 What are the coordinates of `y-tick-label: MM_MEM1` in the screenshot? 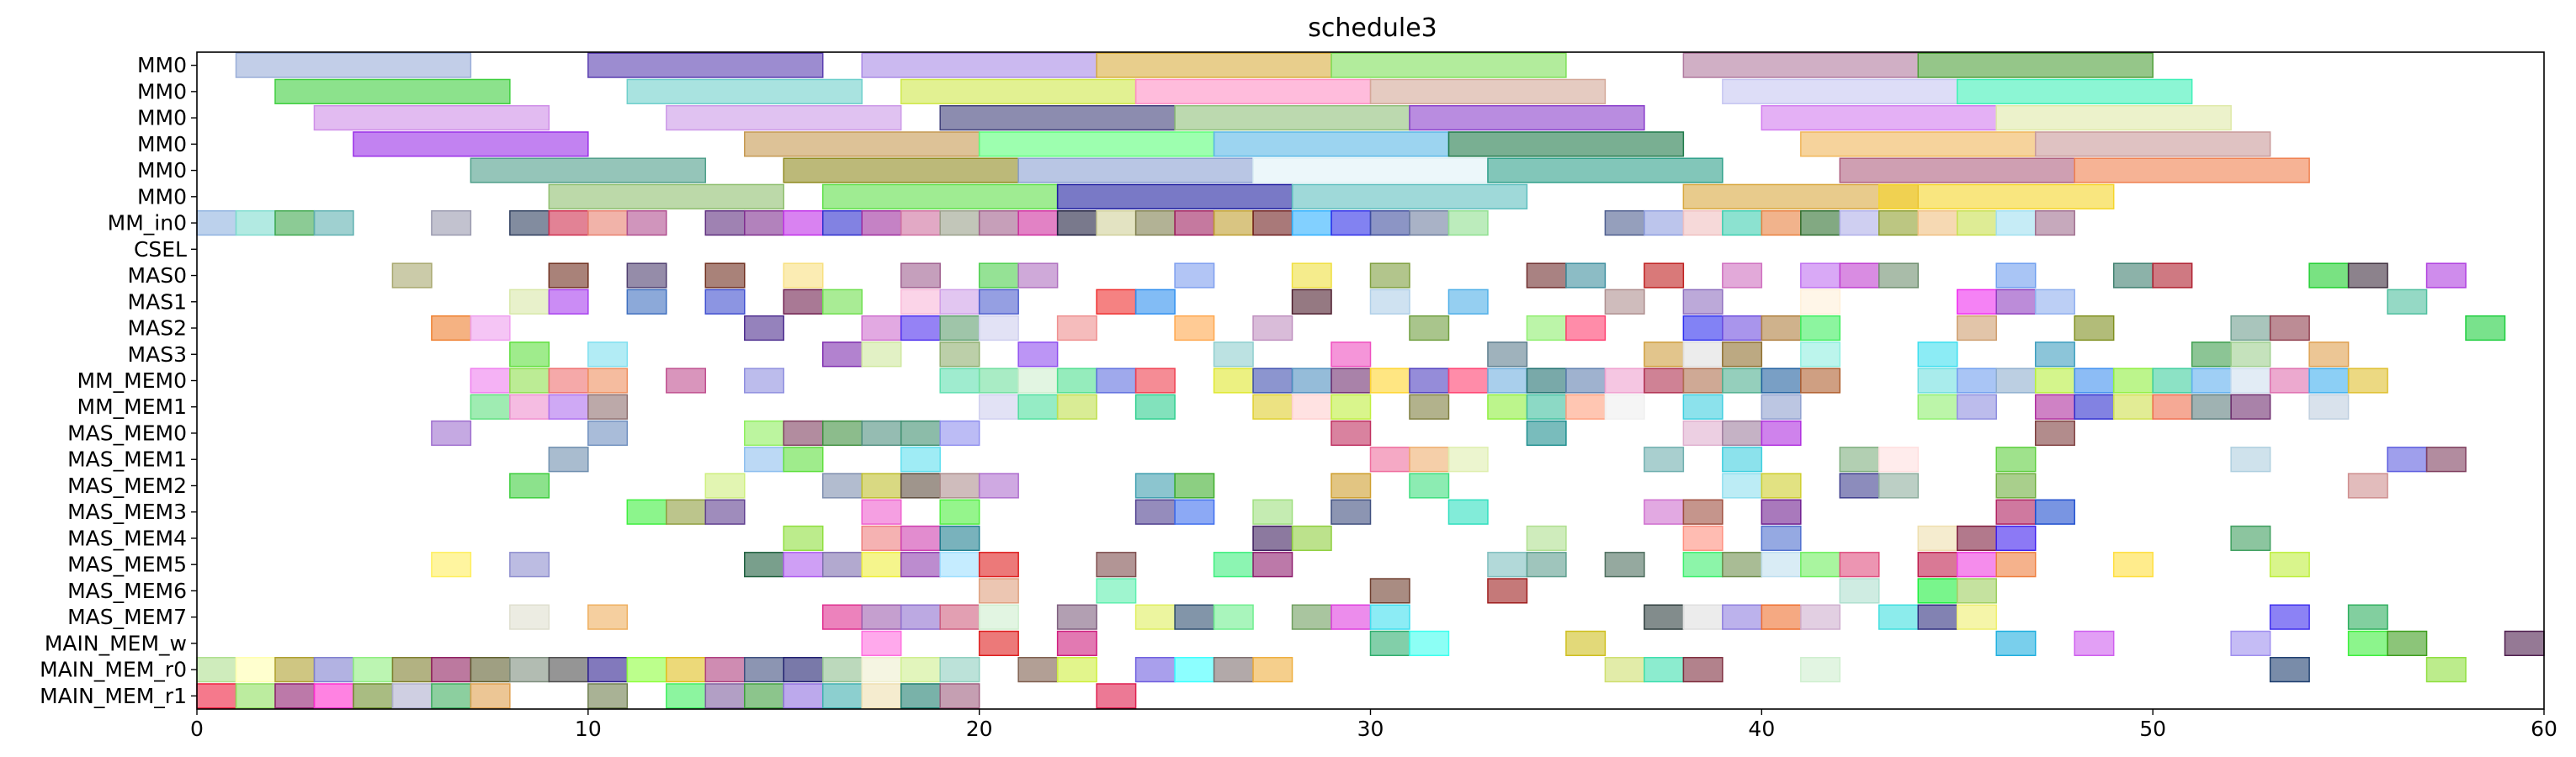 It's located at (132, 406).